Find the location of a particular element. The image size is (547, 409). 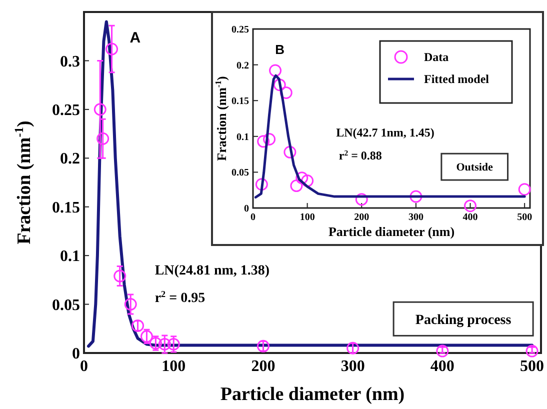

annotation: LN(24.81 nm, 1.38) is located at coordinates (212, 271).